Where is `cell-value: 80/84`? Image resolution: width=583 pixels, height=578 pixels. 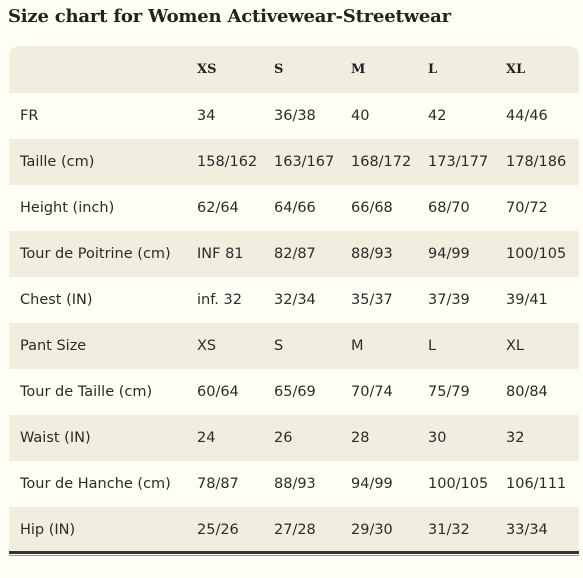 cell-value: 80/84 is located at coordinates (527, 392).